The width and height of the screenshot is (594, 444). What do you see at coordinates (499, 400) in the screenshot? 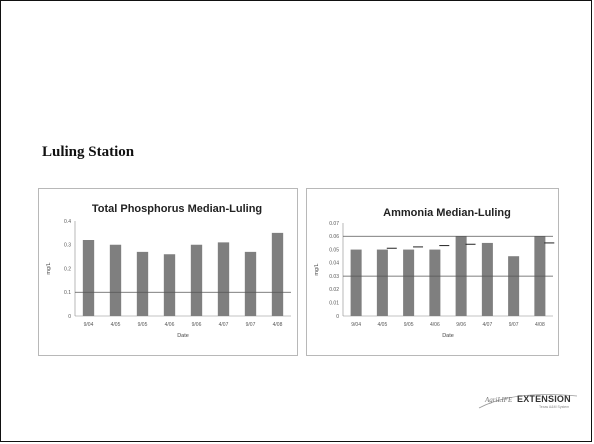
I see `logo-agrilife-text: AgriLIFE` at bounding box center [499, 400].